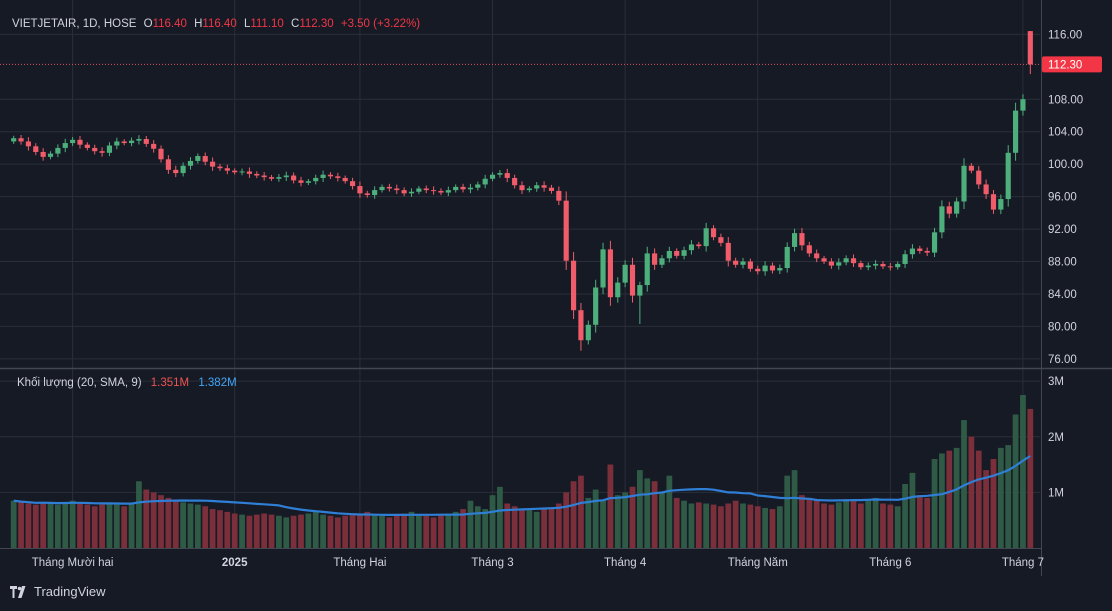 This screenshot has height=611, width=1112. I want to click on low-value: 111.10, so click(267, 24).